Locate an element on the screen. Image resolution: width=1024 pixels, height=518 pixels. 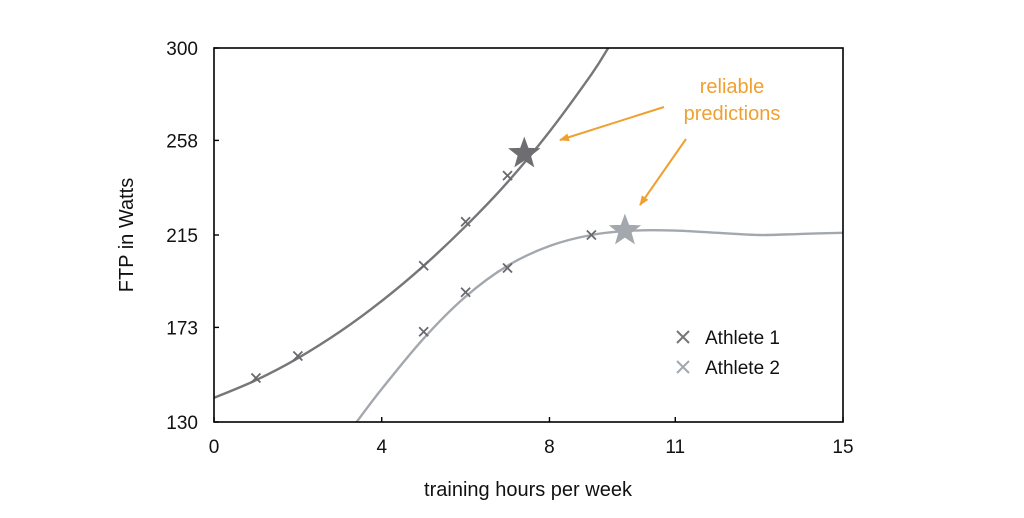
x-tick-label-1: 0 is located at coordinates (214, 447).